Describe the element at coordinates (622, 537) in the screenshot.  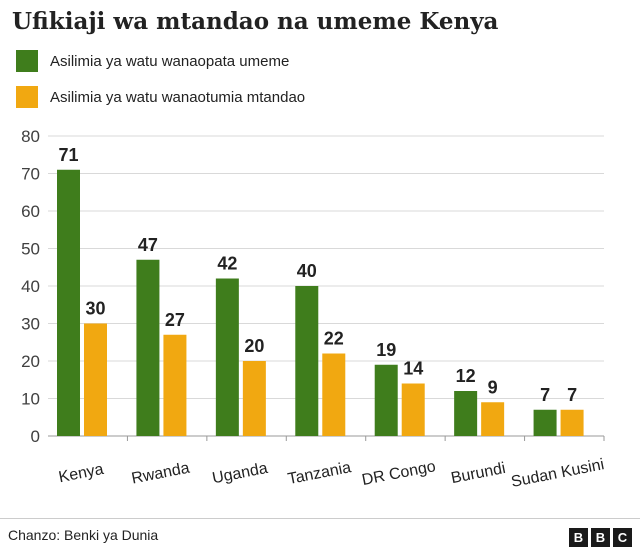
I see `bbc-logo-letter: C` at that location.